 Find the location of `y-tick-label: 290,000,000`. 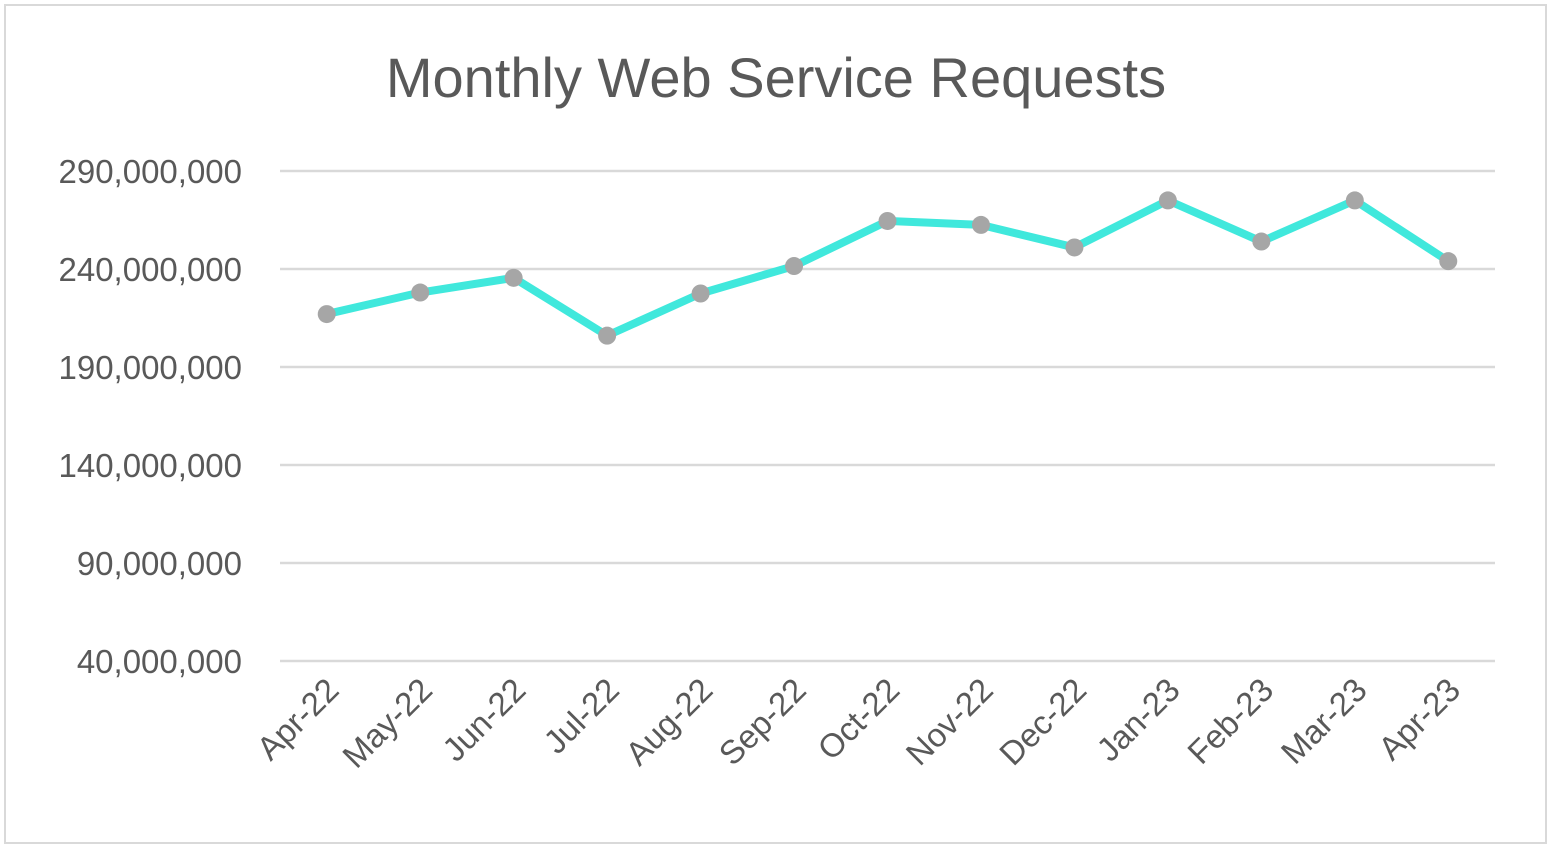

y-tick-label: 290,000,000 is located at coordinates (150, 171).